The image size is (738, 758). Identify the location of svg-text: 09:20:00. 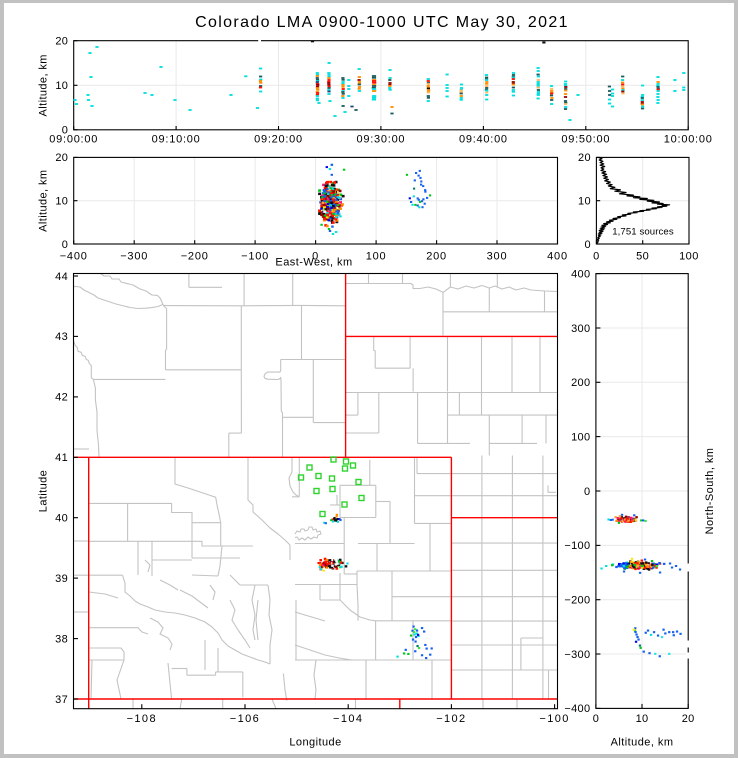
(278, 140).